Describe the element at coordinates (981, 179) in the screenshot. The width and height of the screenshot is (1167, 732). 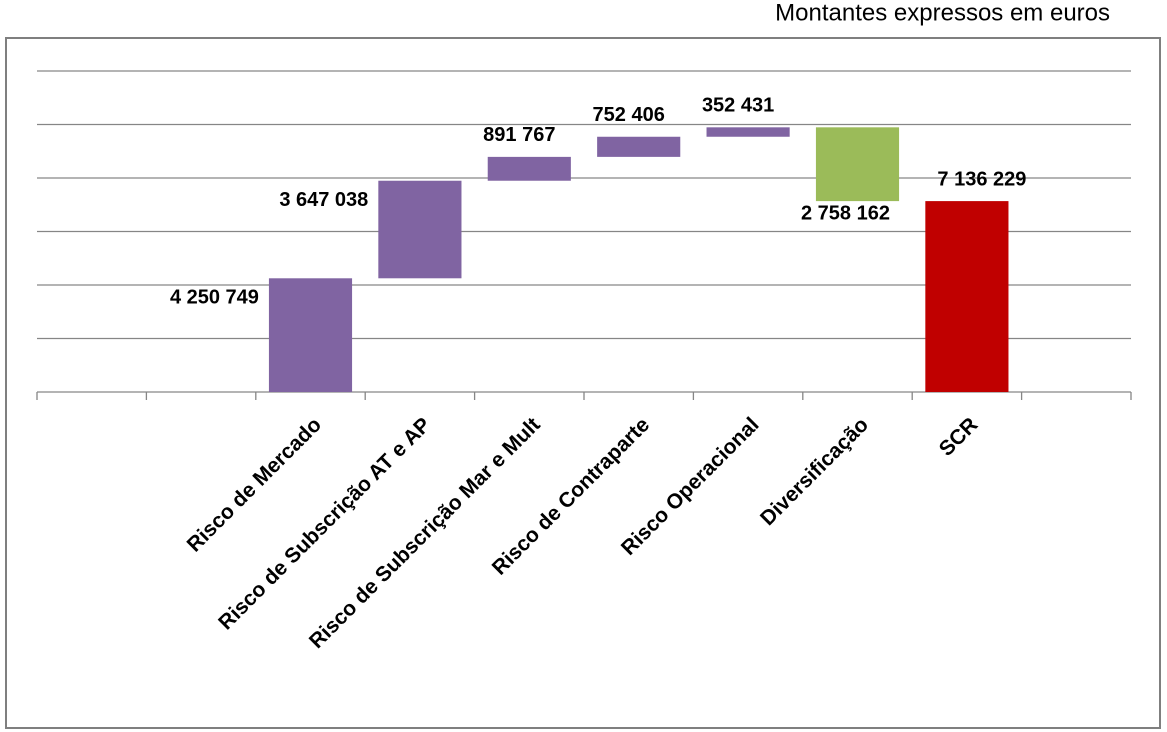
I see `value-label: 7 136 229` at that location.